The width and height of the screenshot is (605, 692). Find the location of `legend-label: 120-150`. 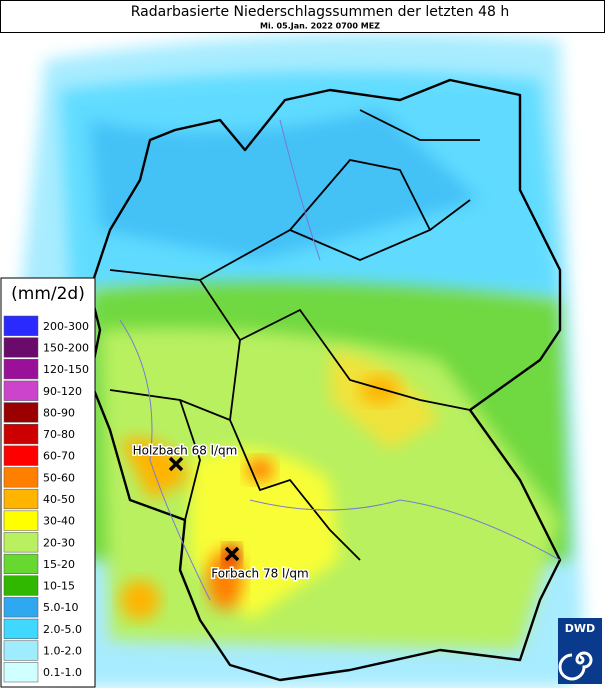

legend-label: 120-150 is located at coordinates (66, 369).